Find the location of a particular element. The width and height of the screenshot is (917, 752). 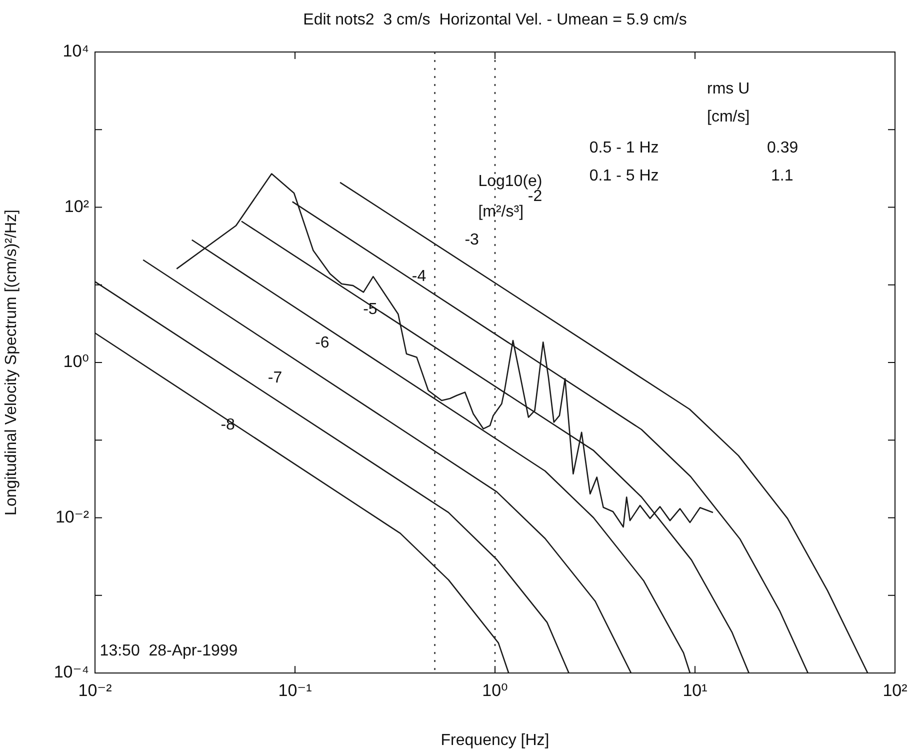

annotation: 1.1 is located at coordinates (782, 176).